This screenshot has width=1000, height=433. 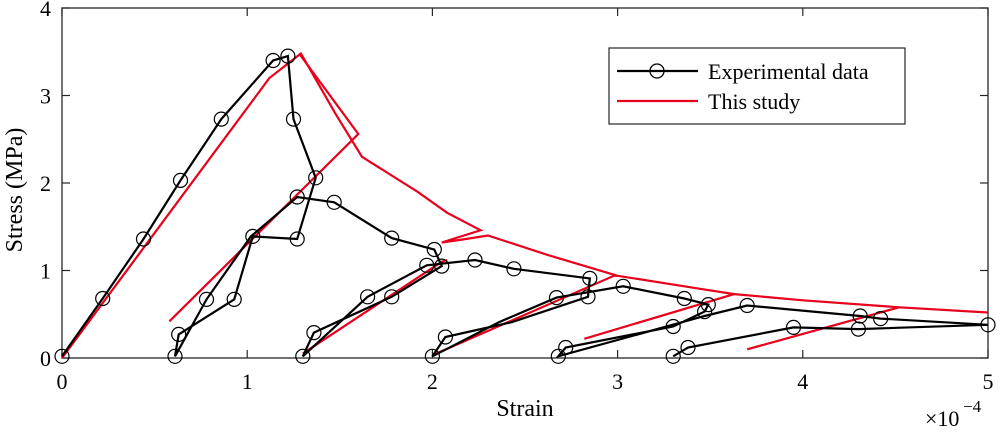 What do you see at coordinates (657, 71) in the screenshot?
I see `legend-marker-experimental` at bounding box center [657, 71].